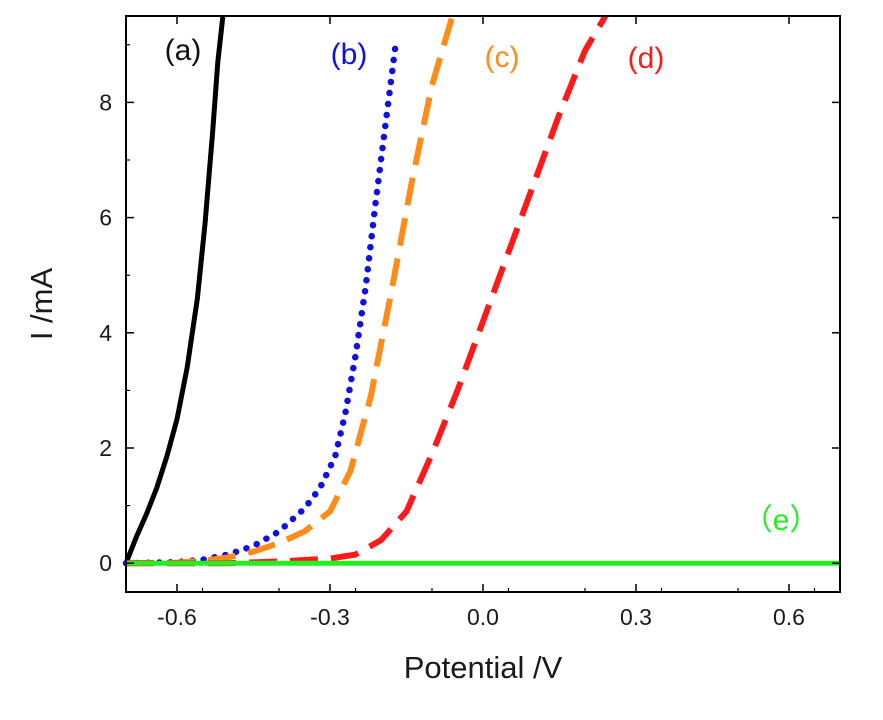  Describe the element at coordinates (177, 617) in the screenshot. I see `x-tick-label: -0.6` at that location.